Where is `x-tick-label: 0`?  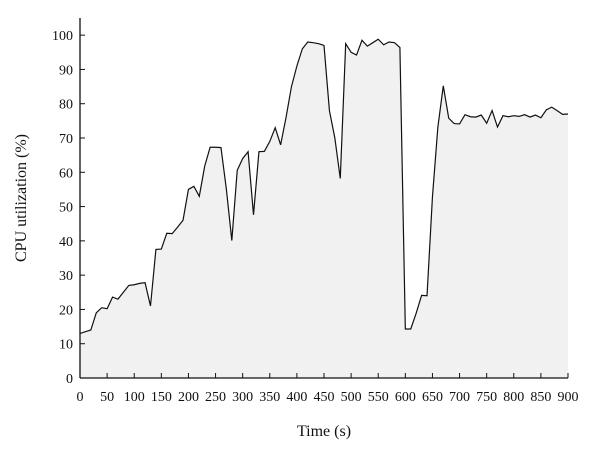 x-tick-label: 0 is located at coordinates (80, 397).